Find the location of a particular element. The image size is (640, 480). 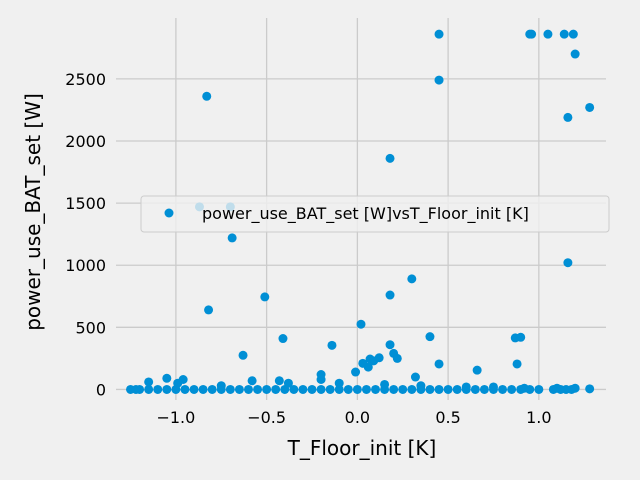

legend-label: power_use_BAT_set [W]vsT_Floor_init [K] is located at coordinates (365, 214).